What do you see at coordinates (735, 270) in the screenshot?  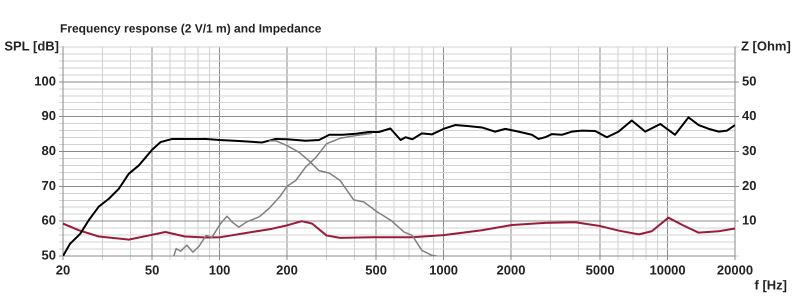 I see `x-tick-label: 20000` at bounding box center [735, 270].